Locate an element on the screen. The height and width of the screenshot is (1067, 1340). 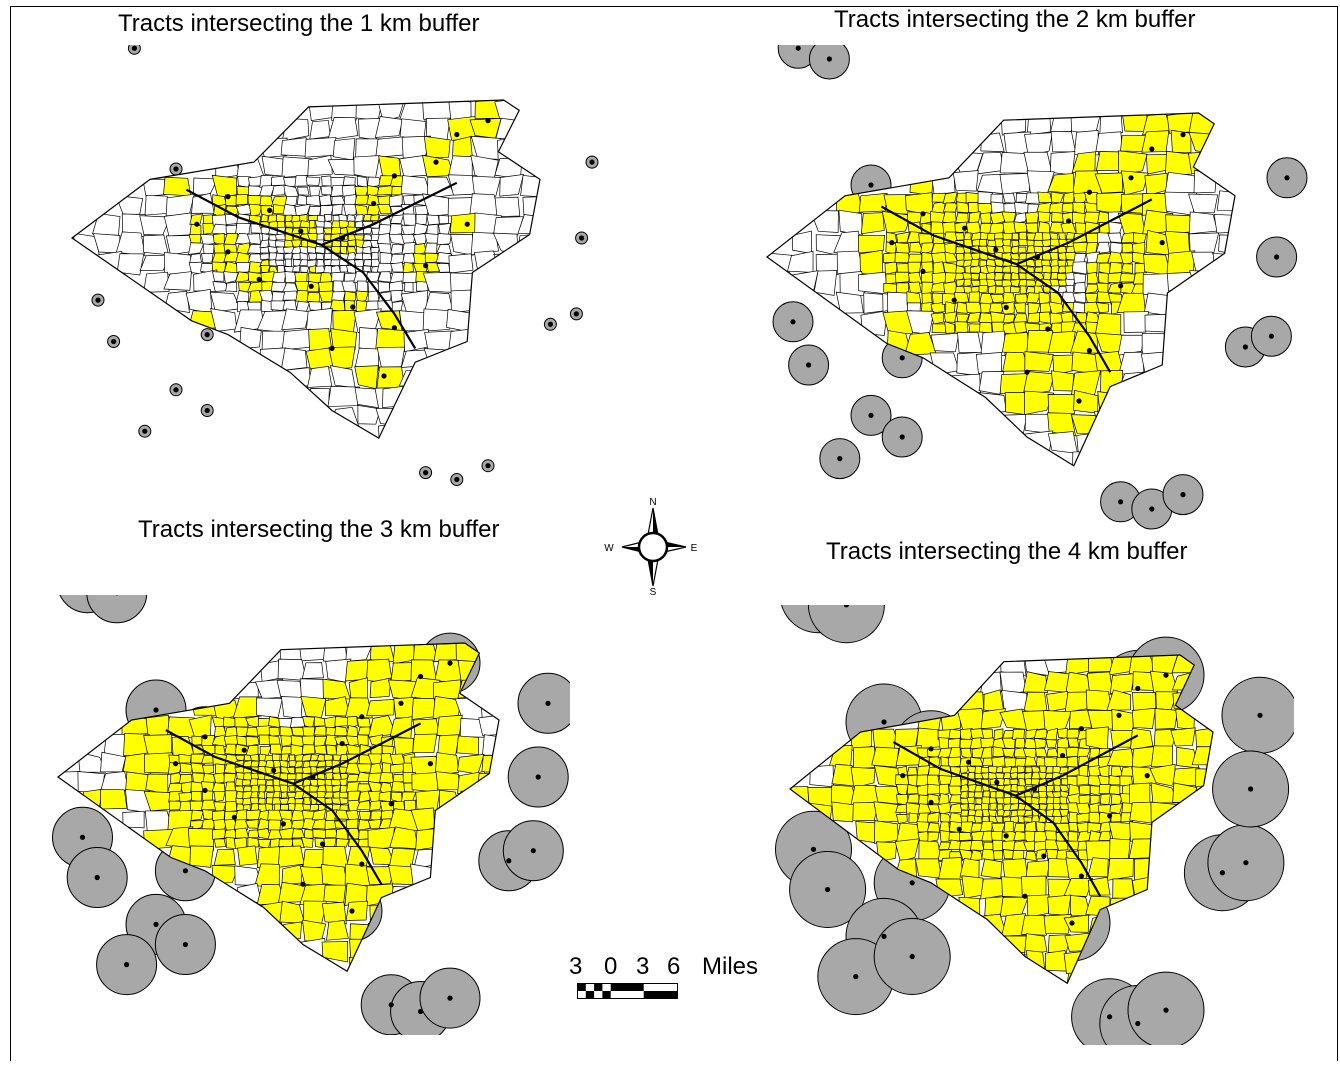
county-outline is located at coordinates (278, 807).